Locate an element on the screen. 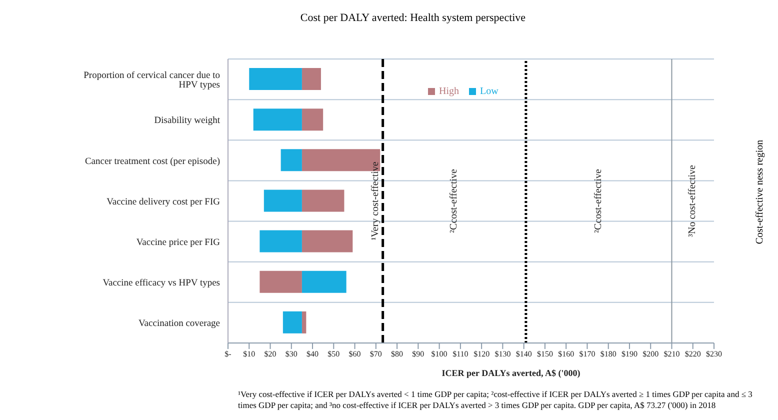 The height and width of the screenshot is (420, 778). x-tick-label: $90 is located at coordinates (418, 354).